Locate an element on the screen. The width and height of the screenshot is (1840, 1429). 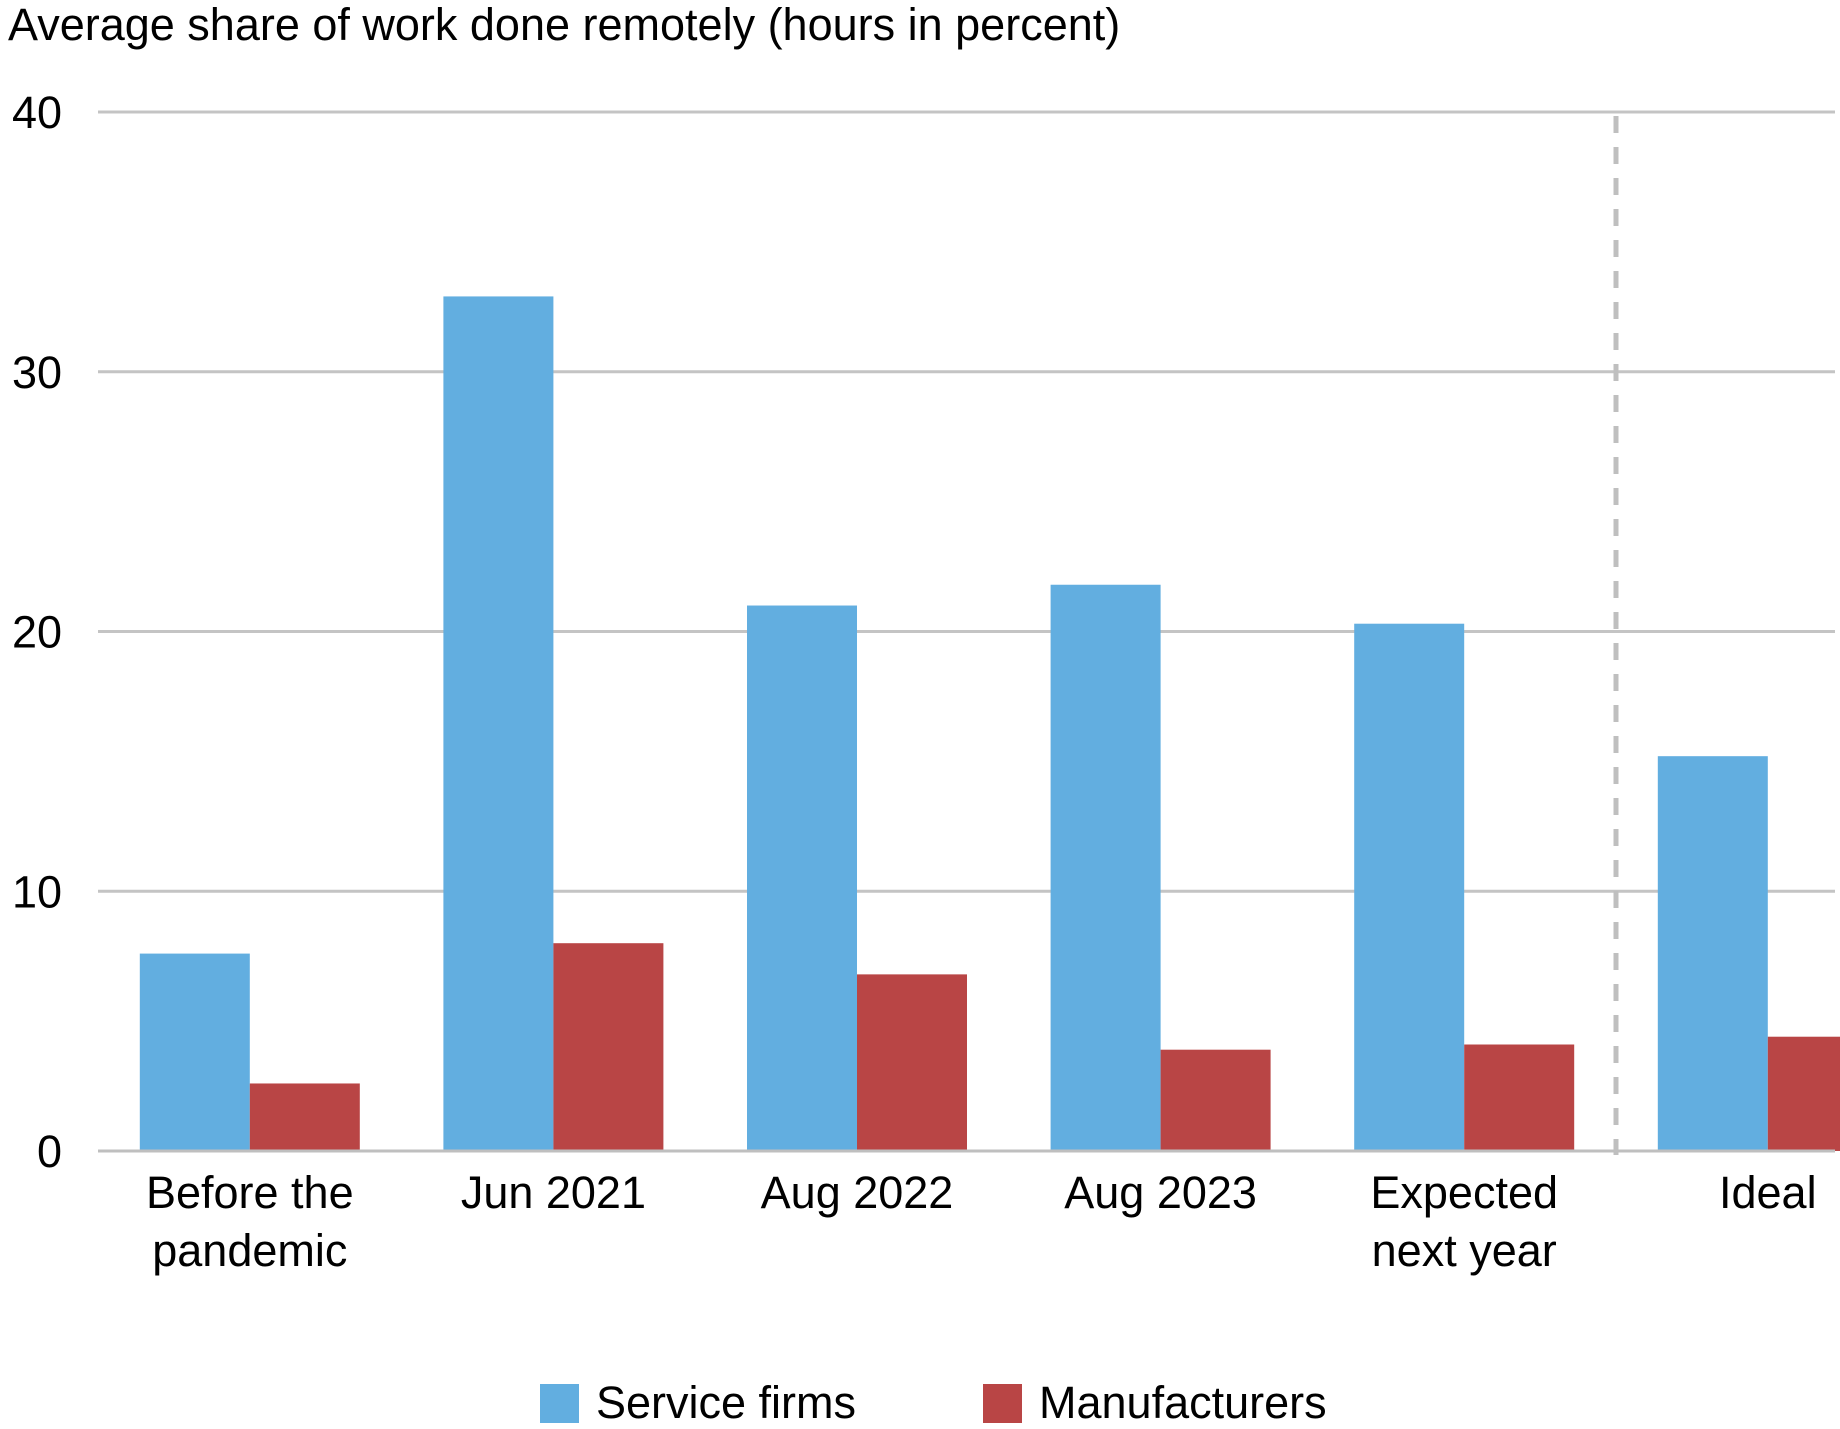
x-category-label: Jun 2021 is located at coordinates (553, 1192).